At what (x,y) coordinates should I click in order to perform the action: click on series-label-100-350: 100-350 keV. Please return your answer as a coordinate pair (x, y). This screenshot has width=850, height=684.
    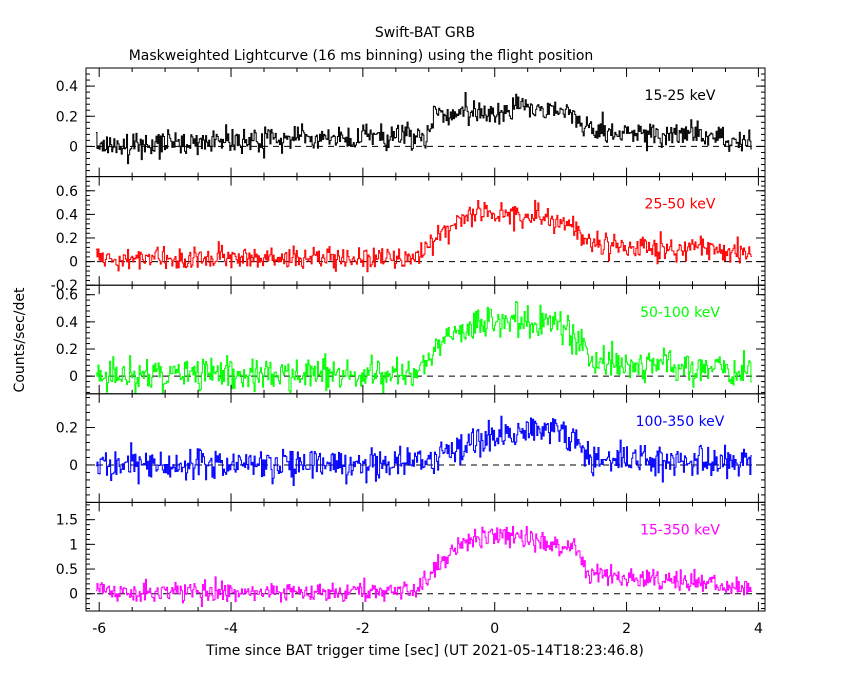
    Looking at the image, I should click on (680, 422).